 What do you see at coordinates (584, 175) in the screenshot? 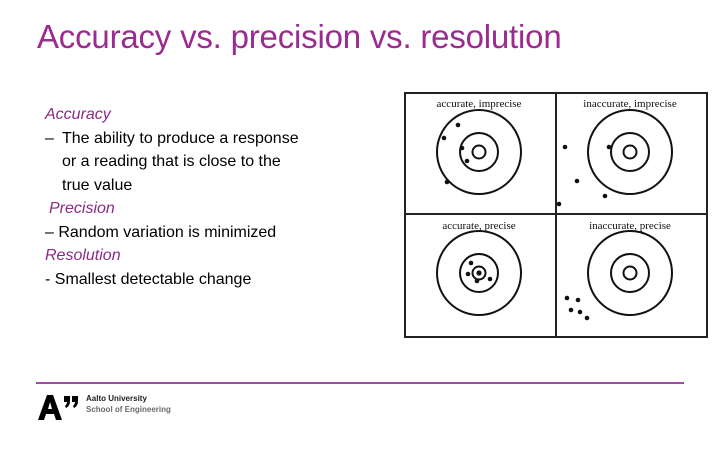
I see `shots-inaccurate-imprecise` at bounding box center [584, 175].